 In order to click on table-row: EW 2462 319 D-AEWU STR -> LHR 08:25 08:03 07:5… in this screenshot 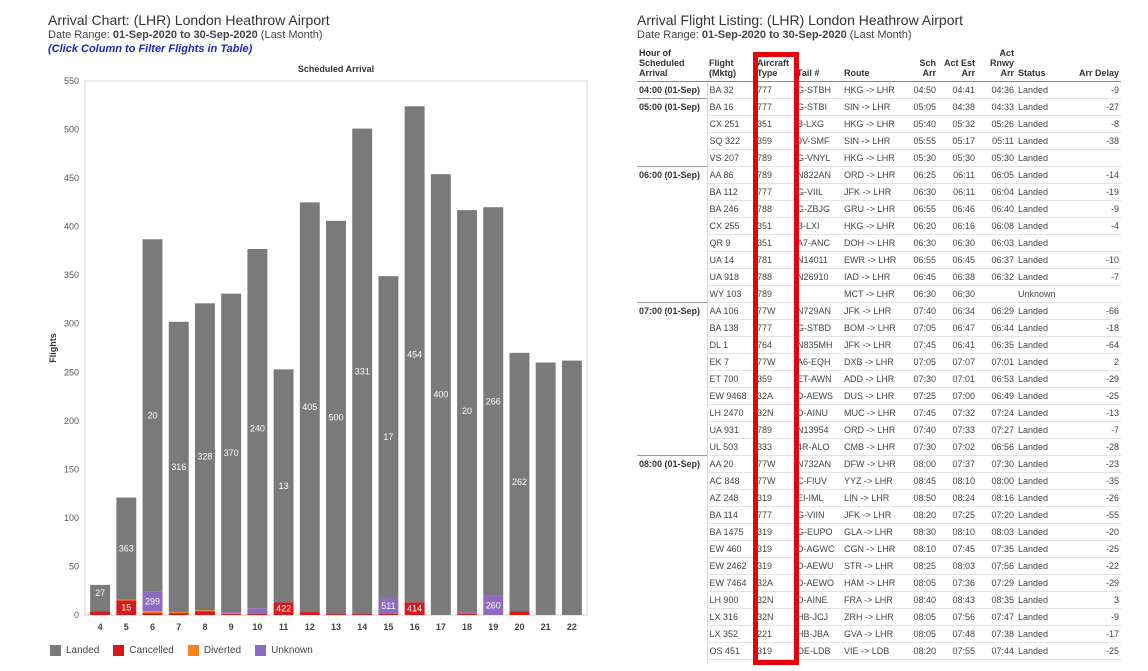, I will do `click(879, 566)`.